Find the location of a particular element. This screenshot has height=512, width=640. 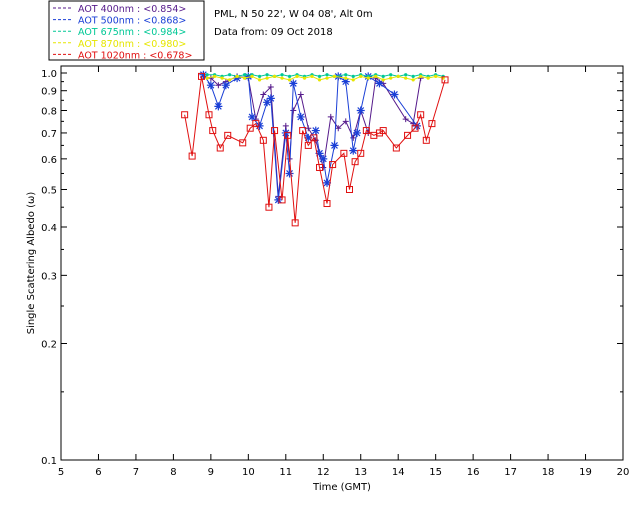

x-tick-label: 8 is located at coordinates (173, 472).